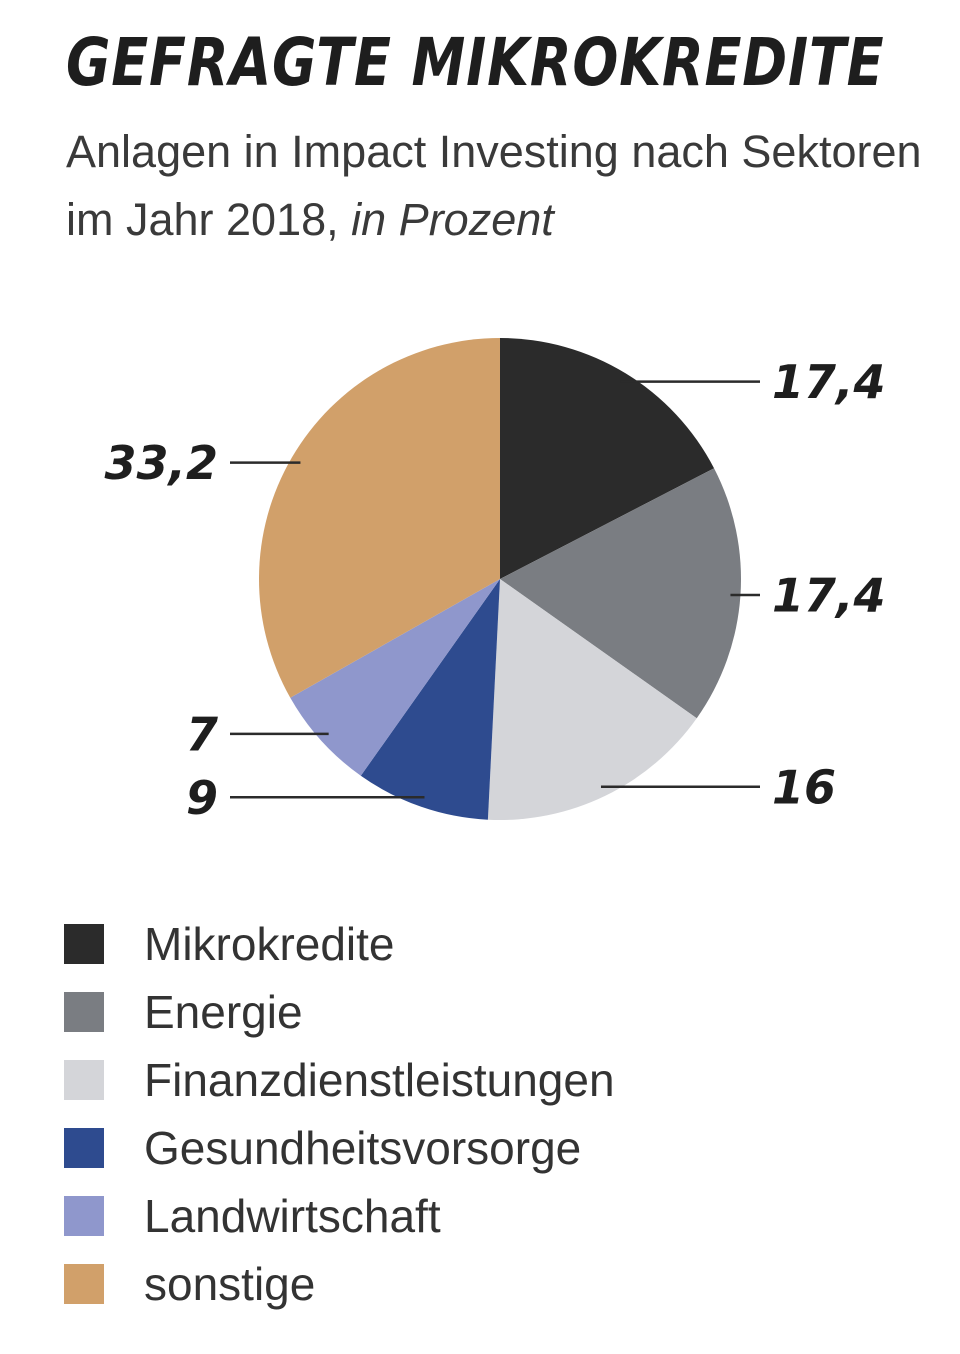  I want to click on legend-label: Energie, so click(223, 1012).